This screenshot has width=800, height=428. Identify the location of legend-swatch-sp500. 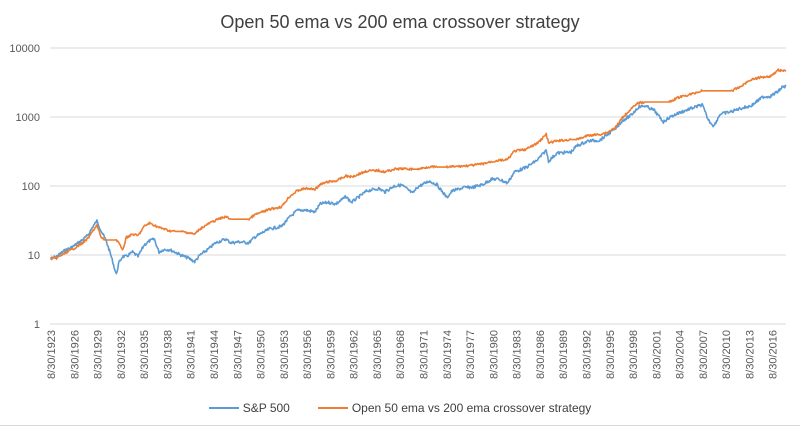
(223, 408).